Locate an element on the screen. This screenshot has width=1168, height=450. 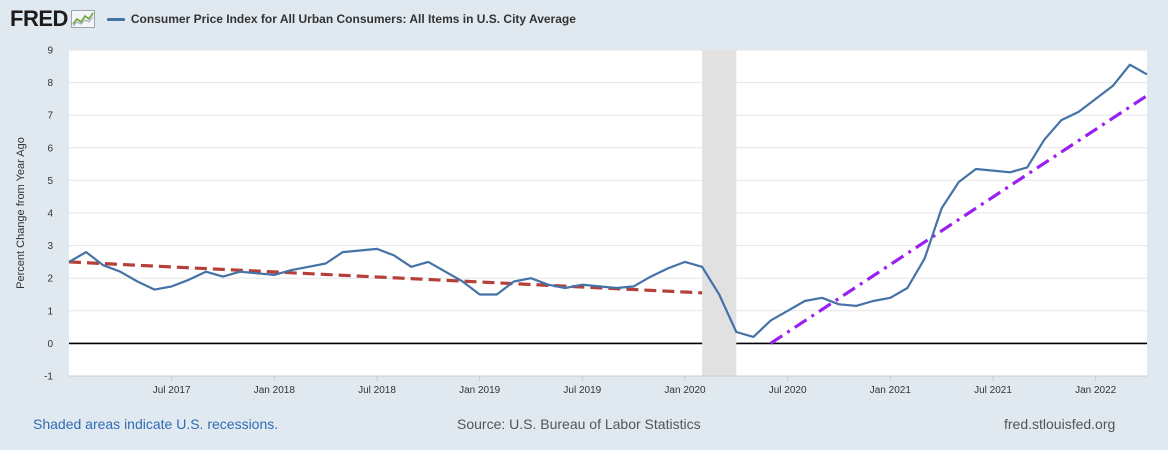
y-tick-label: 0 is located at coordinates (50, 344).